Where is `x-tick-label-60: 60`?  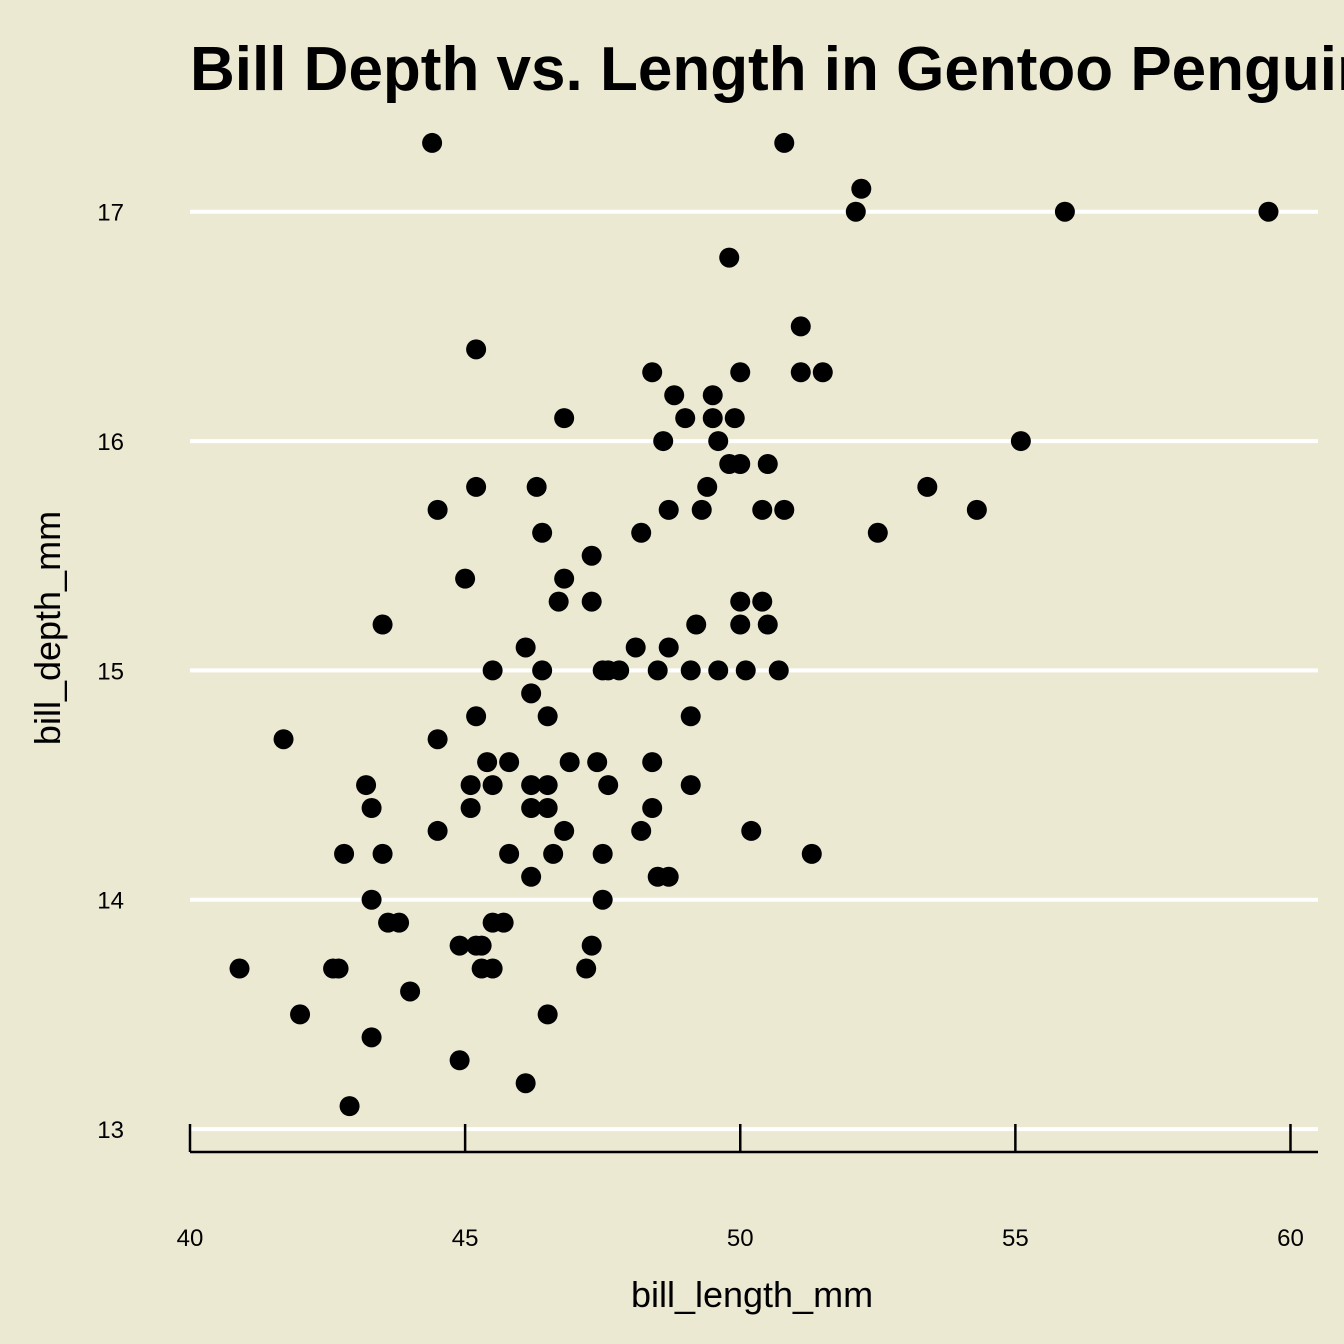 x-tick-label-60: 60 is located at coordinates (1290, 1238).